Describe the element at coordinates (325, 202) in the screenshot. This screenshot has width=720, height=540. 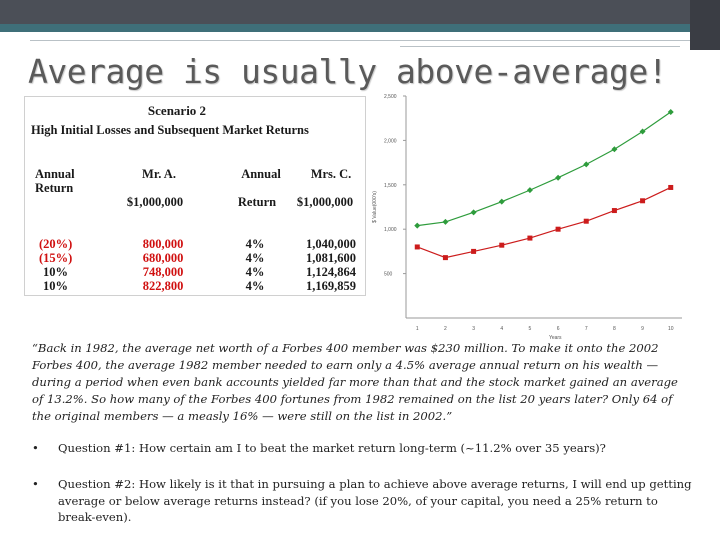
I see `col4-subheader: $1,000,000` at that location.